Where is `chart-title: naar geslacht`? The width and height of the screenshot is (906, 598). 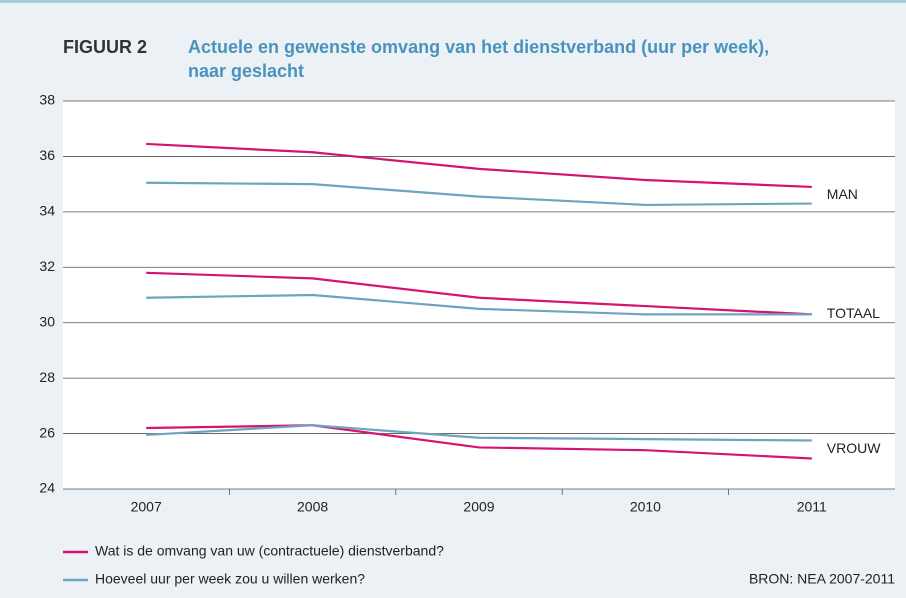 chart-title: naar geslacht is located at coordinates (246, 71).